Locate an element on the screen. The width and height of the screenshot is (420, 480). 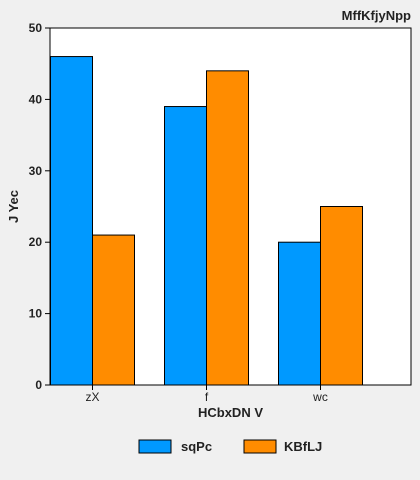
y-axis-label: J Yec is located at coordinates (13, 206).